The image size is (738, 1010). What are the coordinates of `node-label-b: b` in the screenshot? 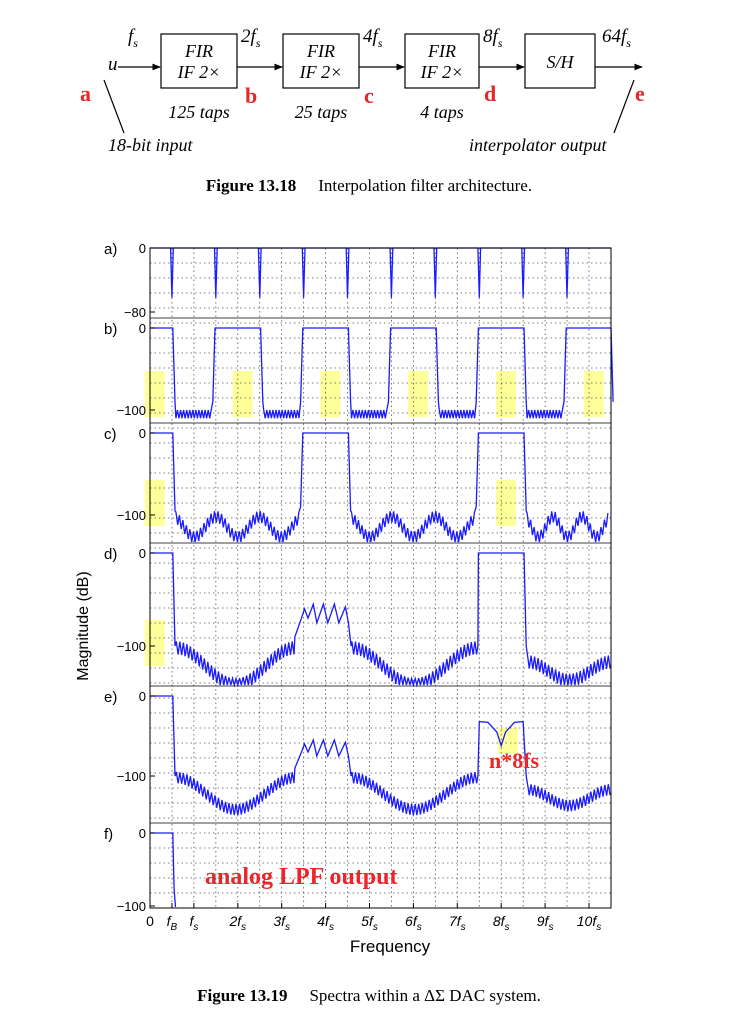 It's located at (251, 95).